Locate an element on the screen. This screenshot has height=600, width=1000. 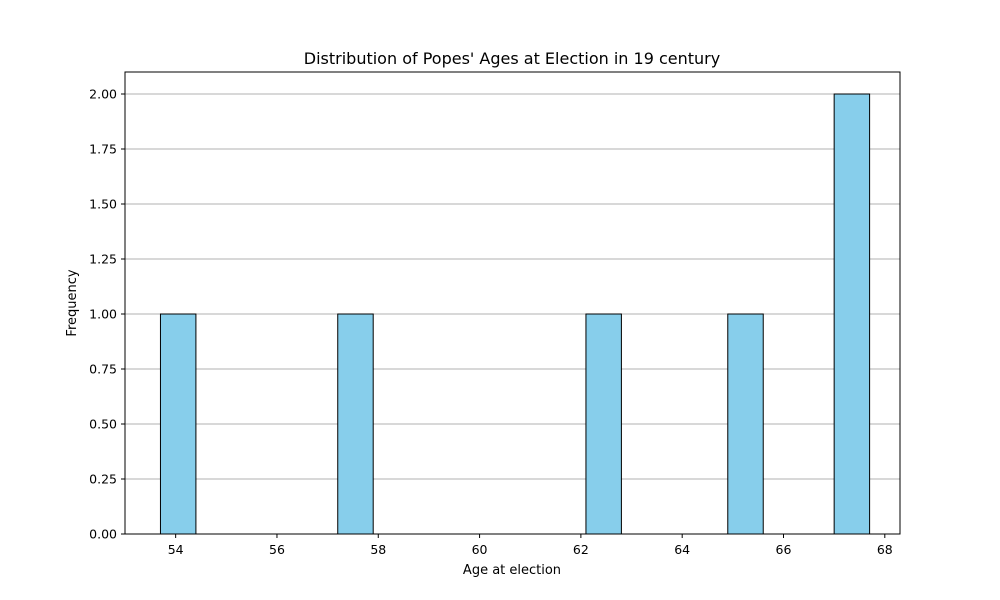
y-tick-label: 1.00 is located at coordinates (103, 314).